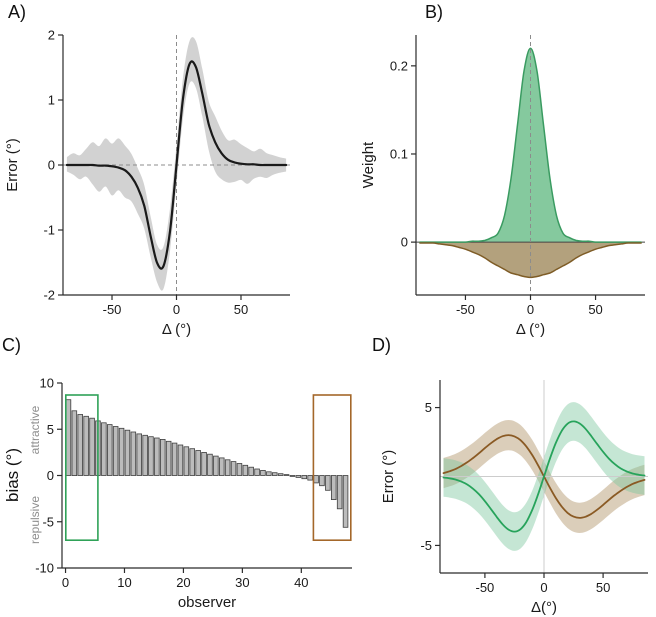  Describe the element at coordinates (381, 345) in the screenshot. I see `panel-d-label: D)` at that location.